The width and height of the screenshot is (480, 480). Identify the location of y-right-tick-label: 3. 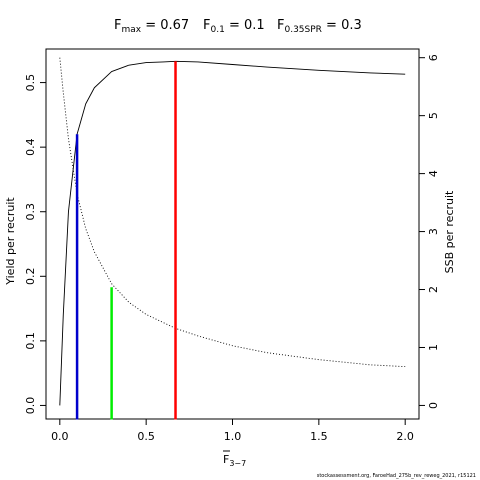
(433, 231).